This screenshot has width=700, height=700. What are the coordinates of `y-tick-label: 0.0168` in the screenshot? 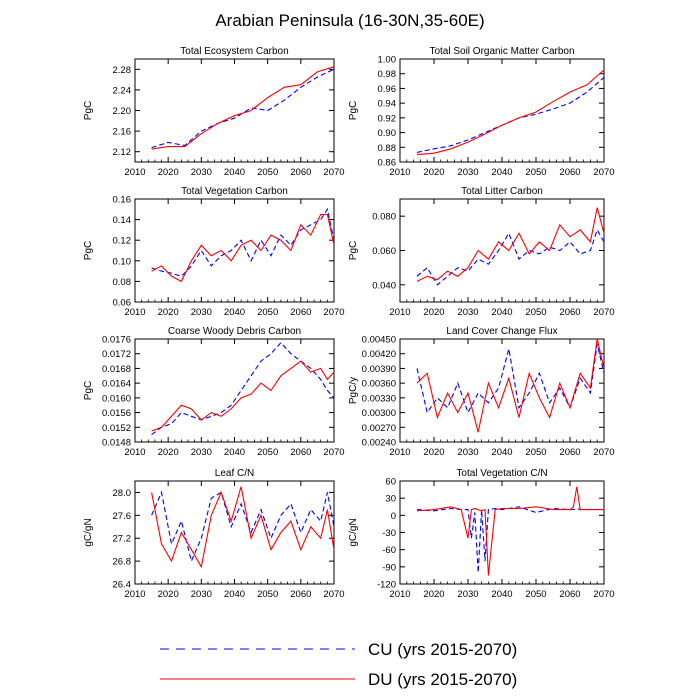 It's located at (116, 369).